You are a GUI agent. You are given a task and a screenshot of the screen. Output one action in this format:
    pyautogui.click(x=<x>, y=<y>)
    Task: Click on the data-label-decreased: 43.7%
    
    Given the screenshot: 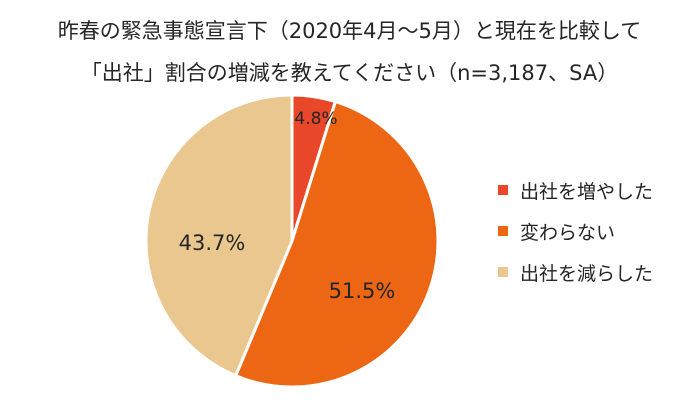 What is the action you would take?
    pyautogui.click(x=212, y=243)
    